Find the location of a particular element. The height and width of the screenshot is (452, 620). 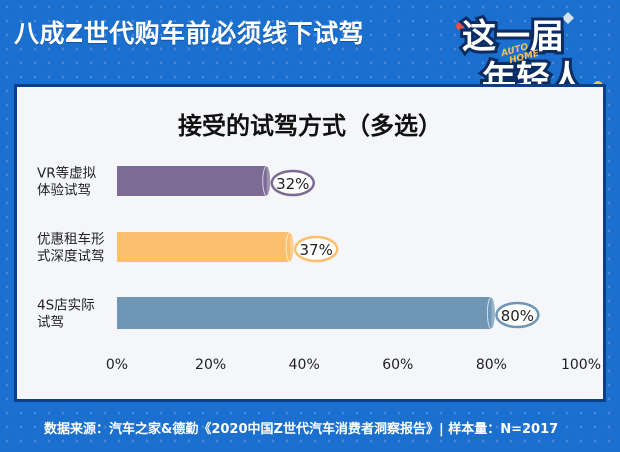

x-tick-label-2: 40% is located at coordinates (304, 365).